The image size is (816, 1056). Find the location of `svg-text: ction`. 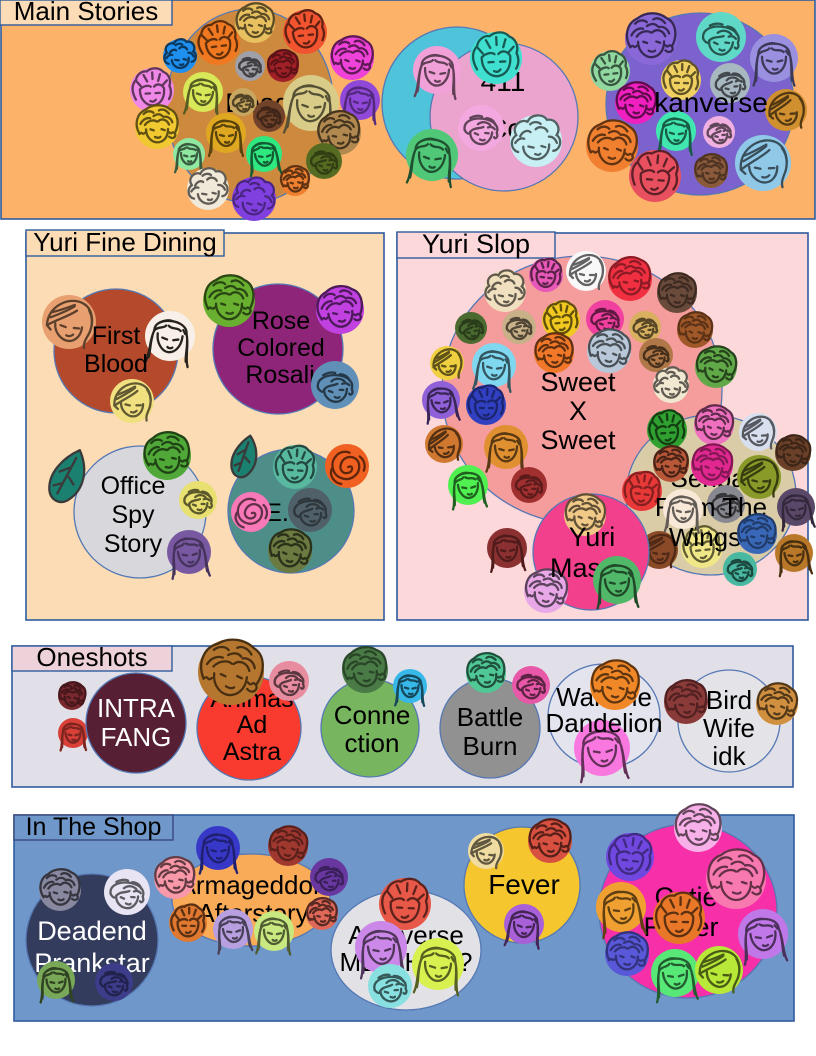

svg-text: ction is located at coordinates (372, 743).